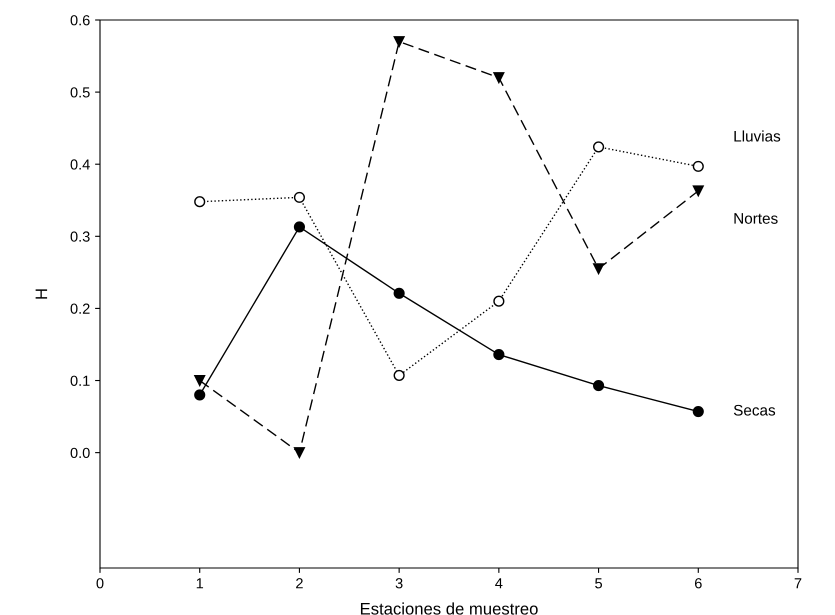 This screenshot has height=615, width=835. What do you see at coordinates (498, 583) in the screenshot?
I see `x-tick-label: 4` at bounding box center [498, 583].